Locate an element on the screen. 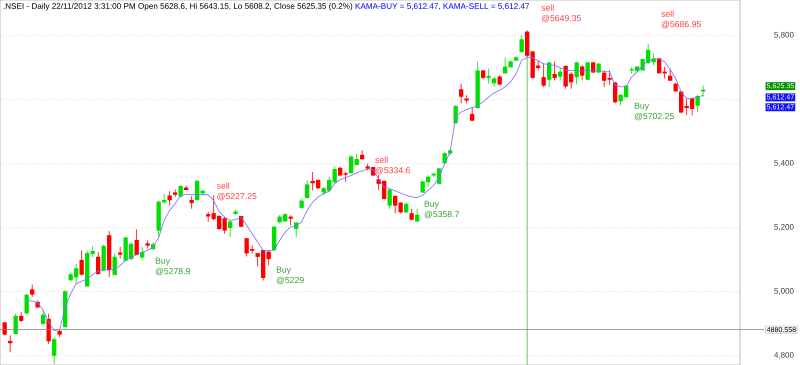 This screenshot has height=365, width=800. chart-subtitle: KAMA-BUY = 5,612.47, KAMA-SELL = 5,612.47 is located at coordinates (443, 6).